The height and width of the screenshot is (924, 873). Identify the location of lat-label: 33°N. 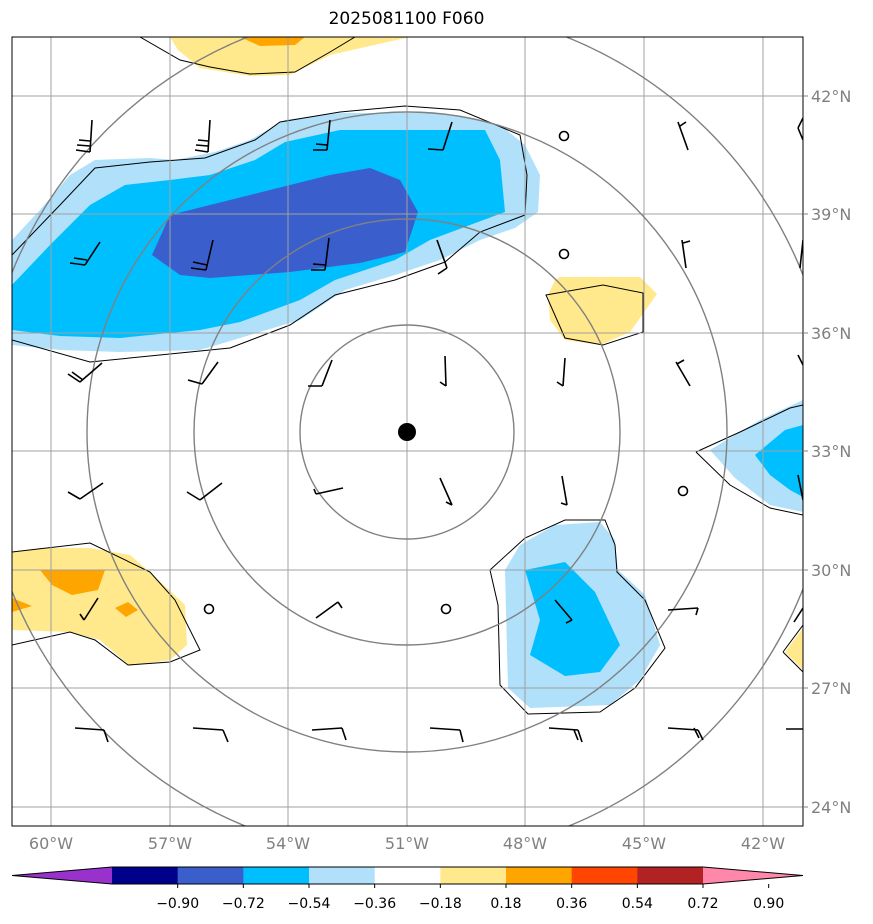
(831, 451).